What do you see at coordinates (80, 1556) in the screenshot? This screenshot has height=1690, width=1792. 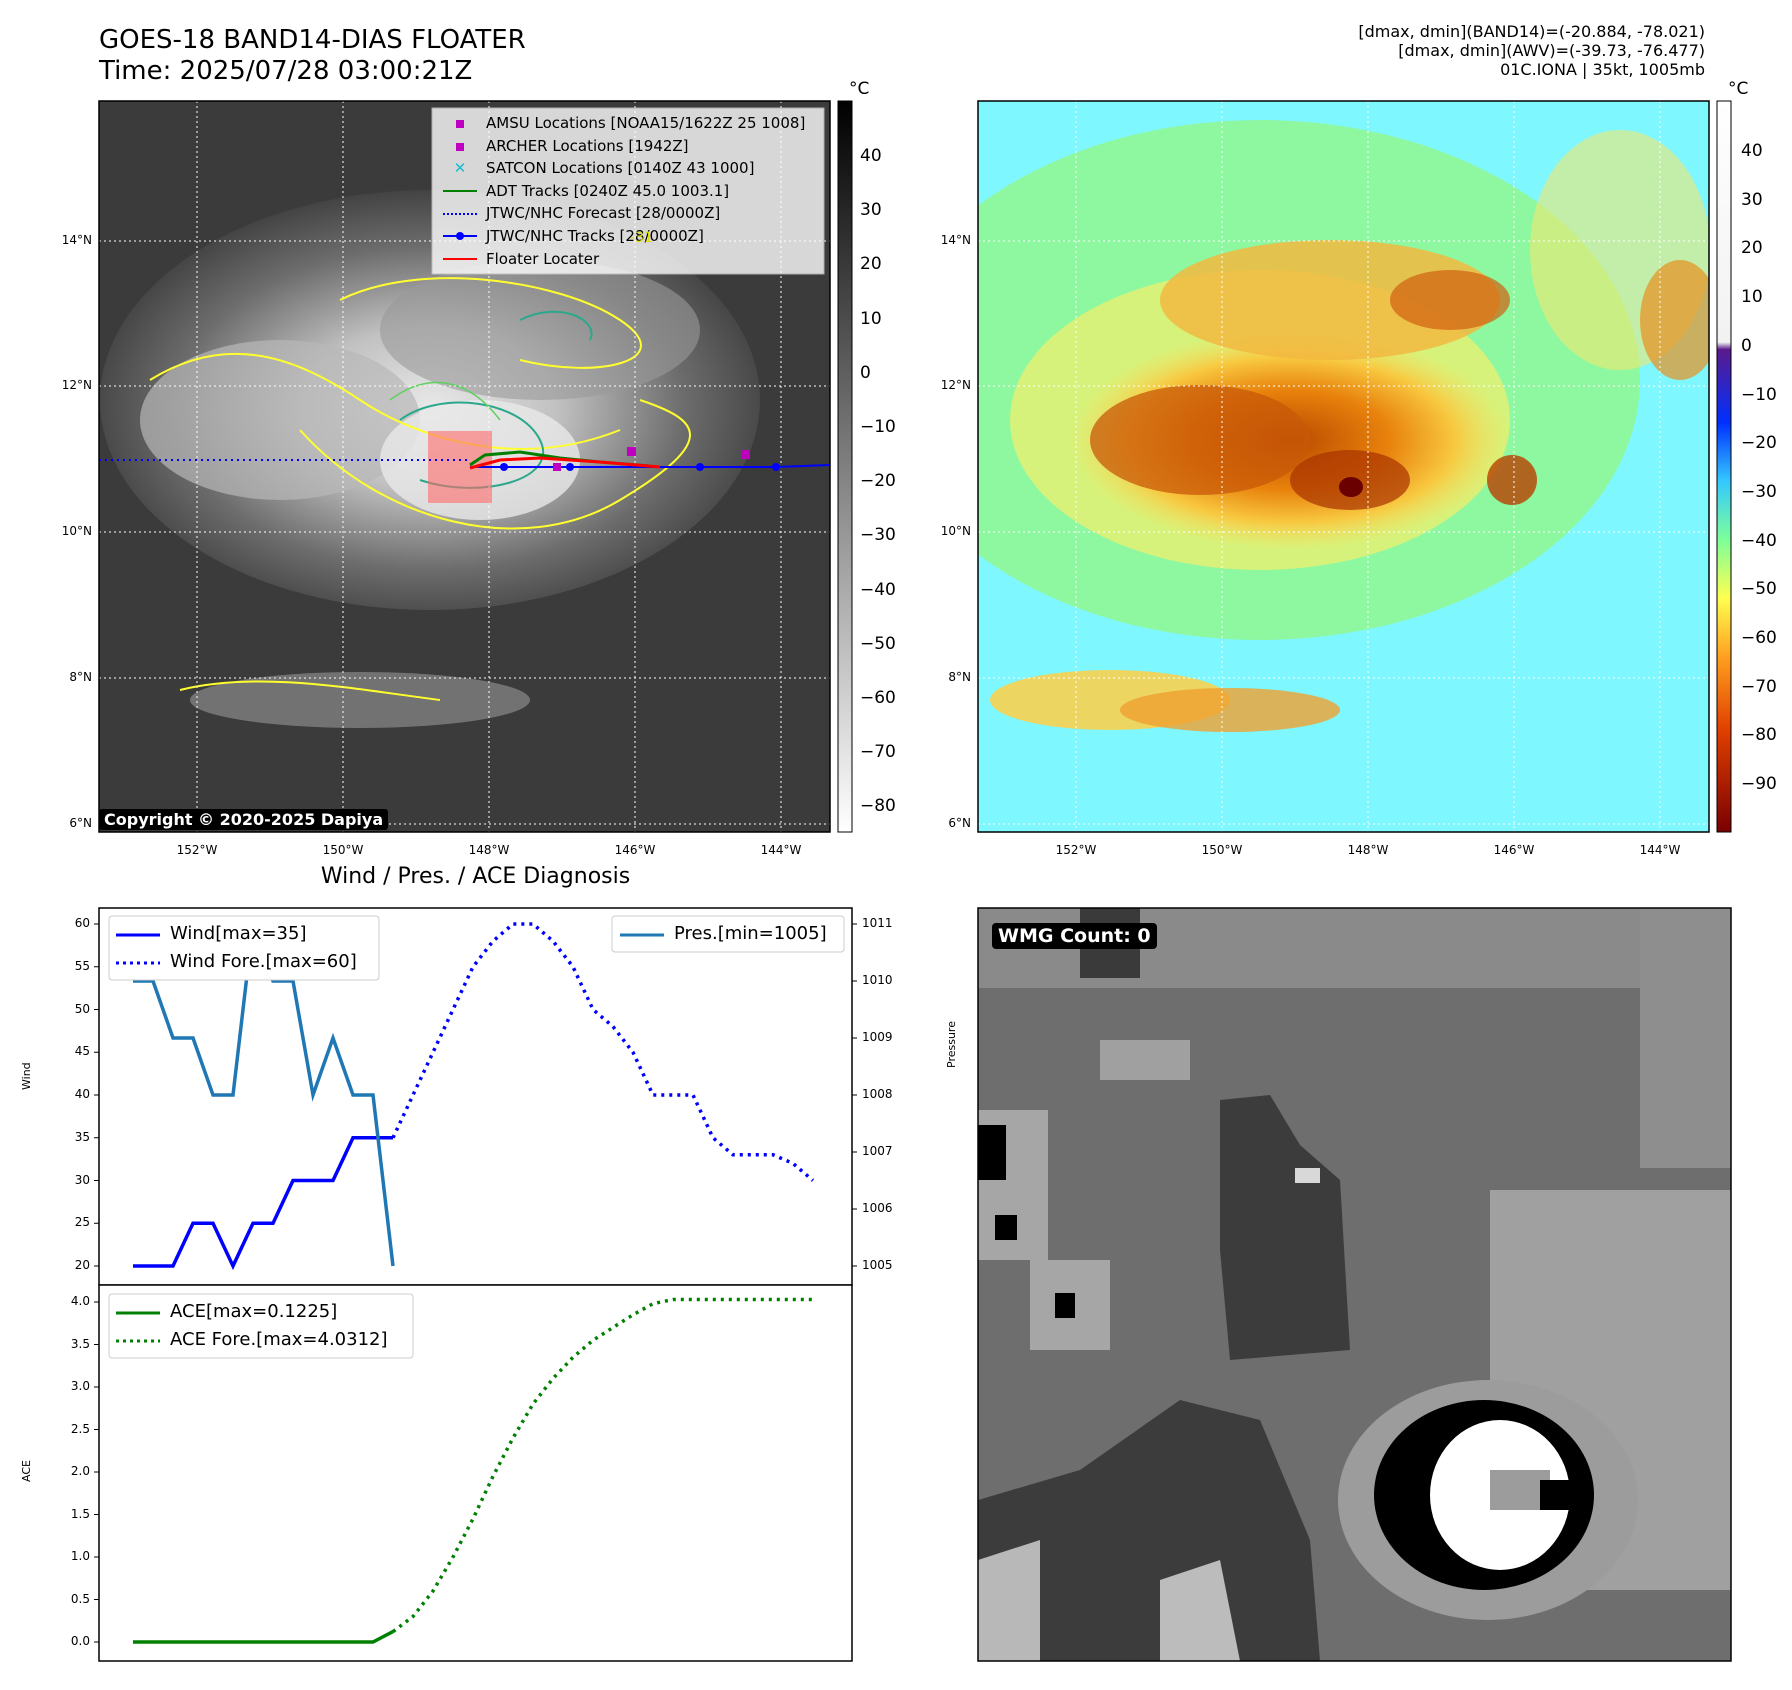 I see `ace-tick: 1.0` at bounding box center [80, 1556].